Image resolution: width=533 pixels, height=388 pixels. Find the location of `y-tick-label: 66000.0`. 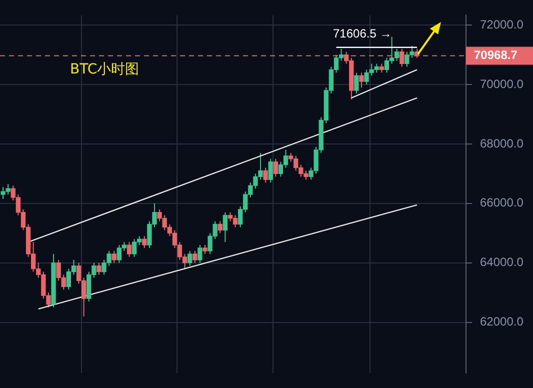

y-tick-label: 66000.0 is located at coordinates (502, 203).